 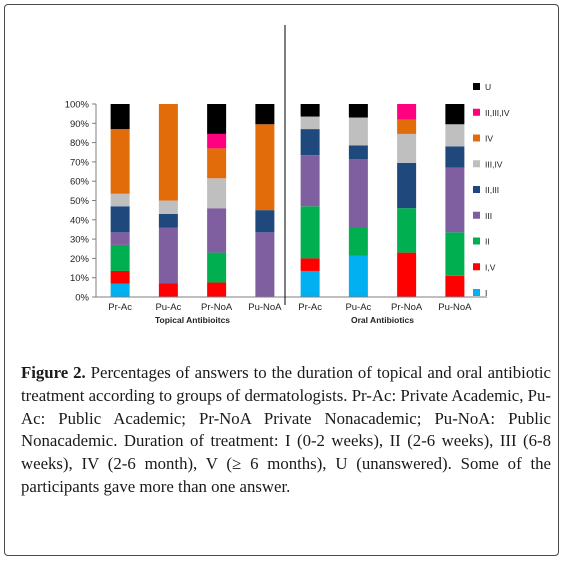 I want to click on legend-label: IV, so click(x=489, y=139).